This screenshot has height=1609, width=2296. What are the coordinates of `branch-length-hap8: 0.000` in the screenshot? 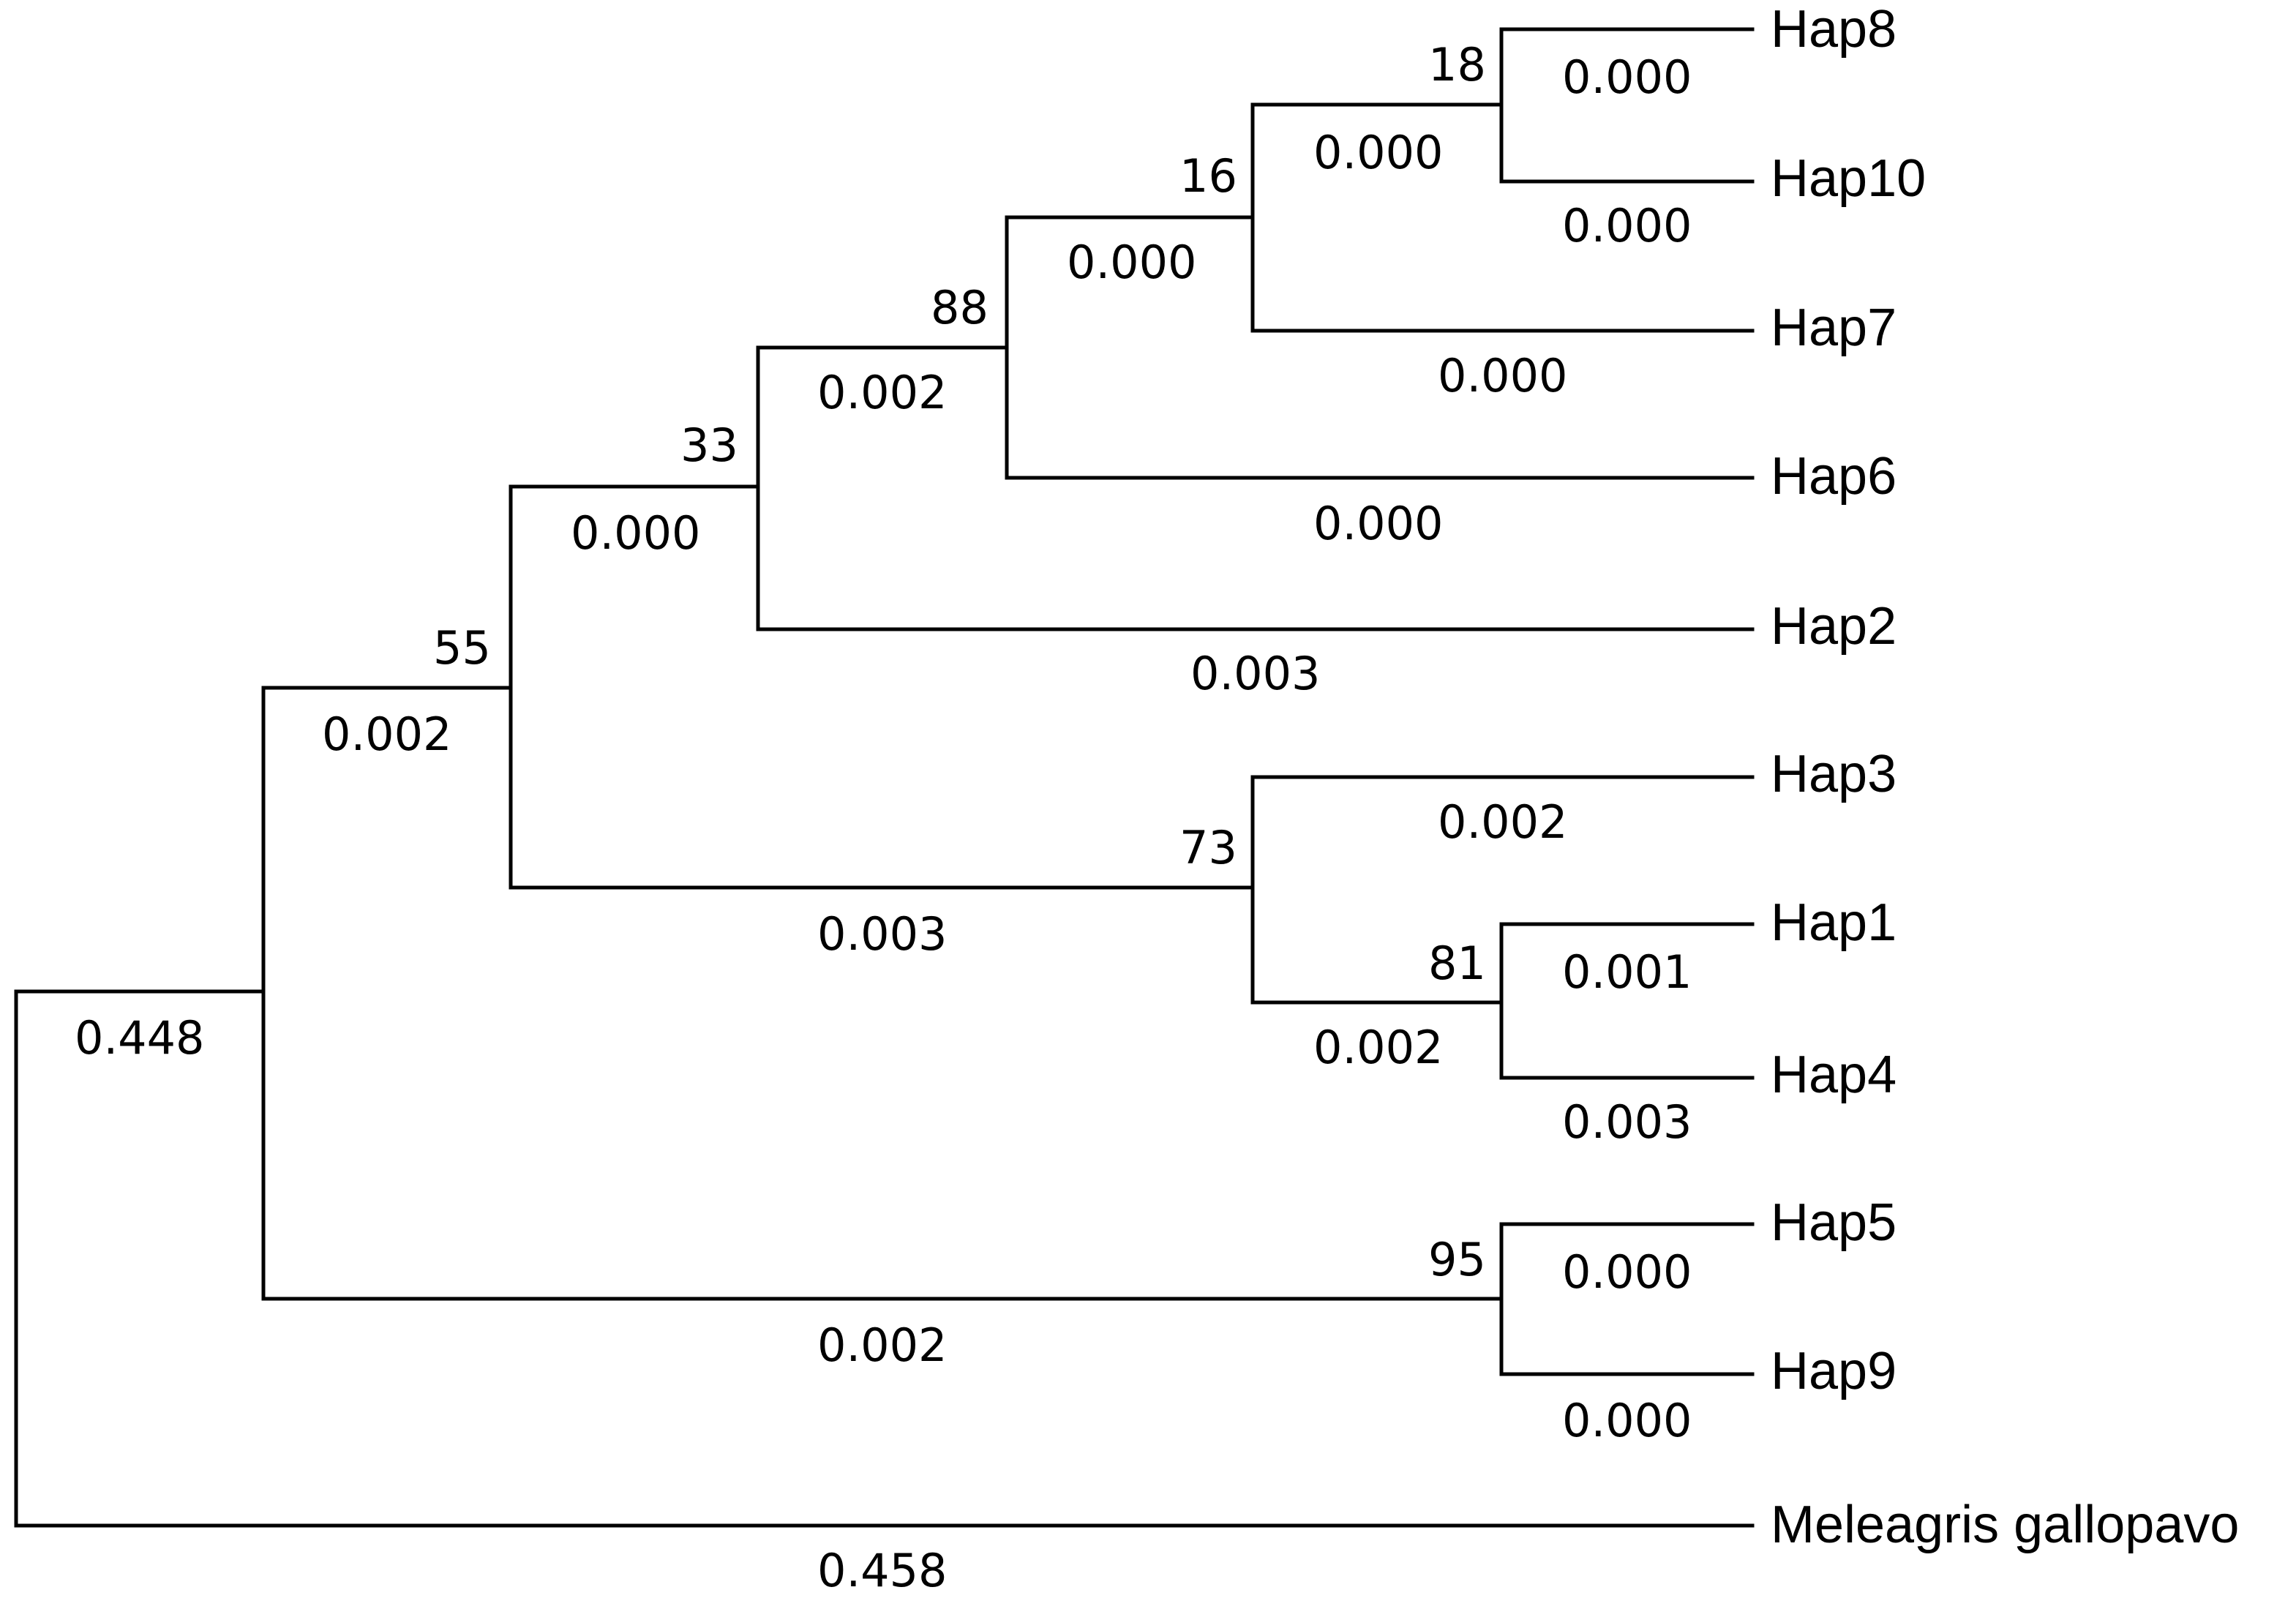 It's located at (1627, 77).